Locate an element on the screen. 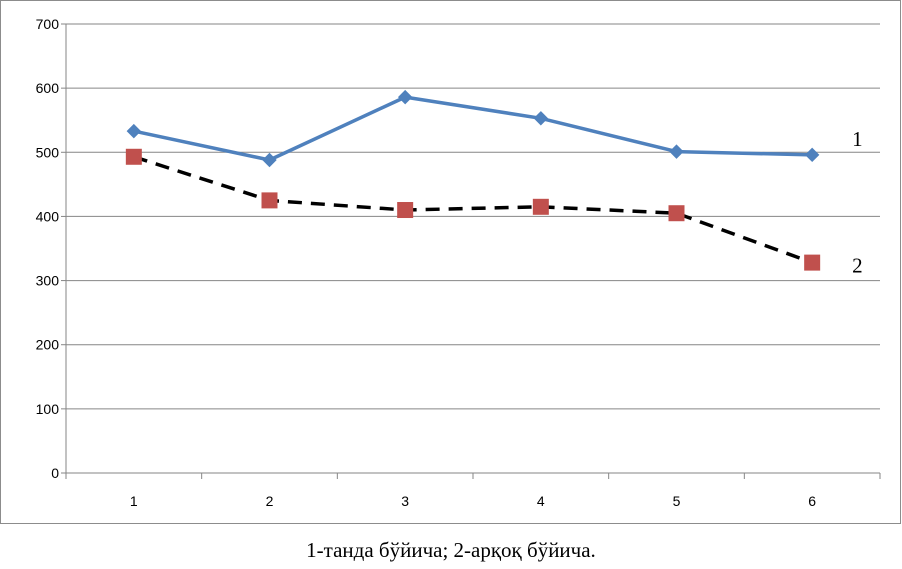 This screenshot has height=569, width=902. y-tick-label: 500 is located at coordinates (48, 152).